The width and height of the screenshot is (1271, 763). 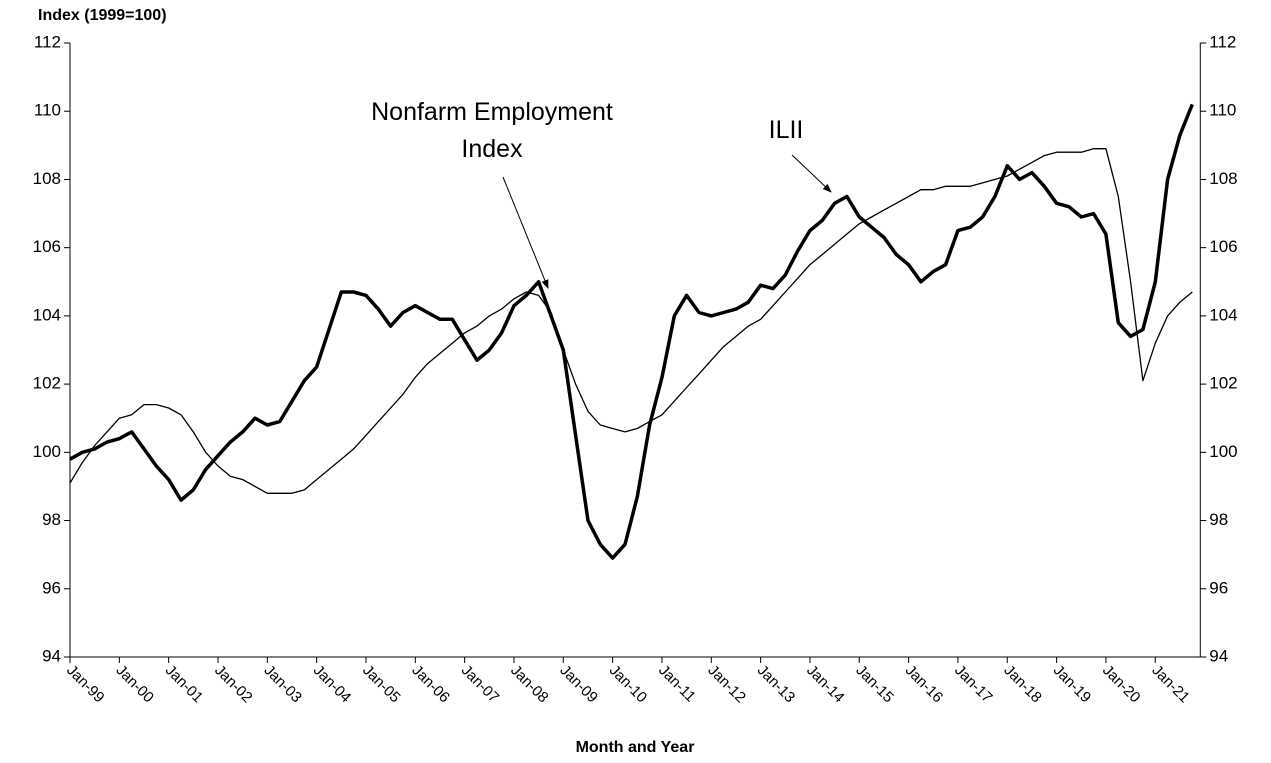 What do you see at coordinates (1222, 41) in the screenshot?
I see `y2-tick-label: 112` at bounding box center [1222, 41].